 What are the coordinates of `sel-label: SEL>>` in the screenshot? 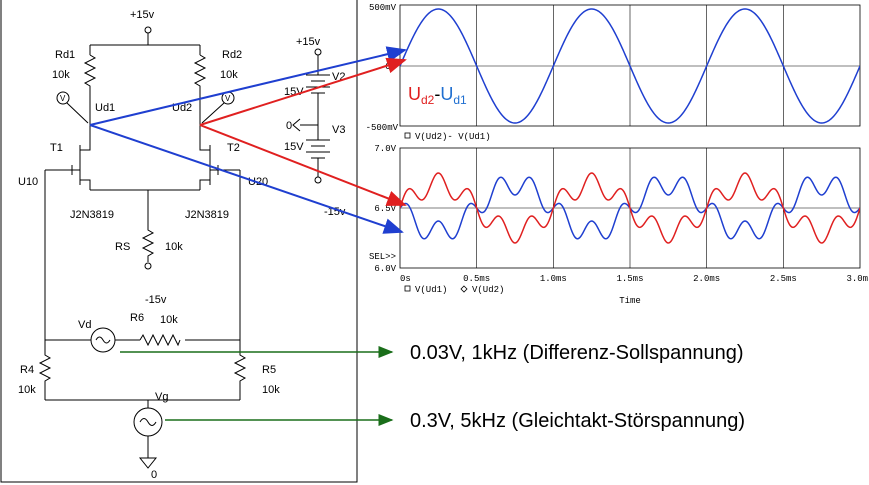 It's located at (382, 257).